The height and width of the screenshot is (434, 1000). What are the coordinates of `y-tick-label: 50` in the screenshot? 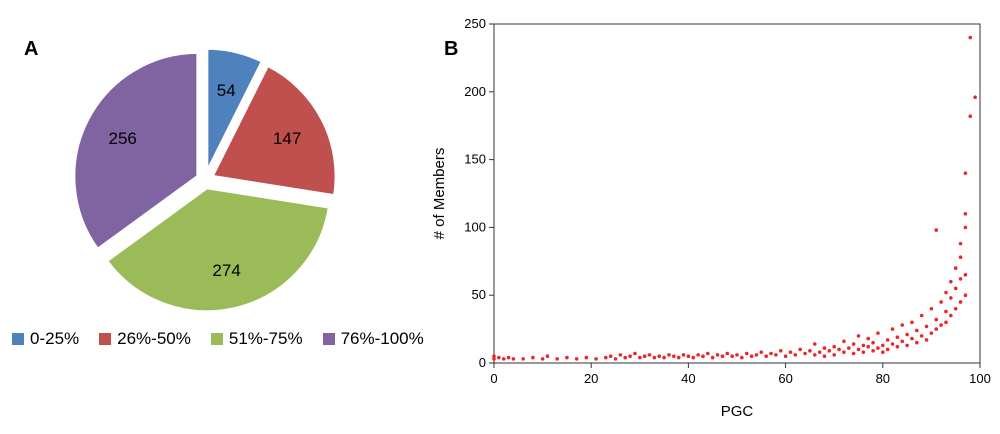 It's located at (479, 294).